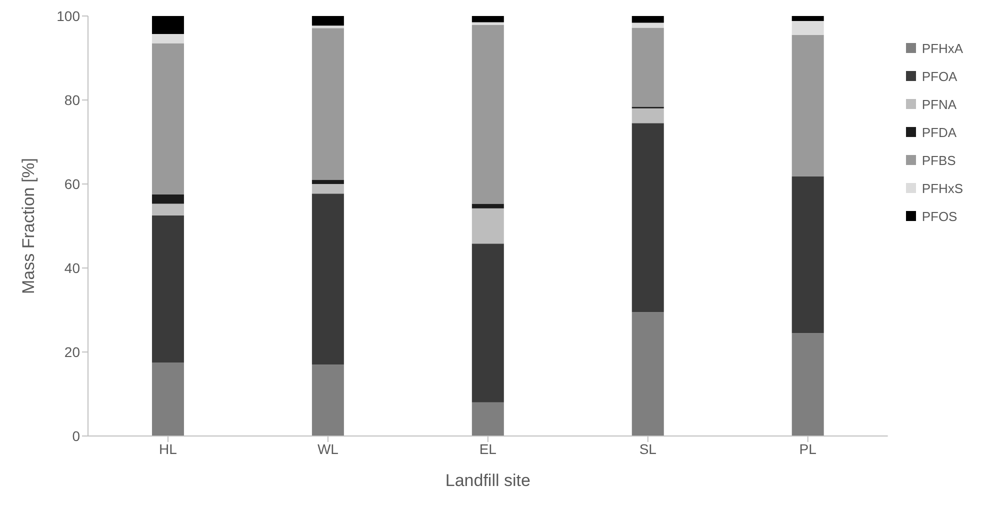  What do you see at coordinates (328, 448) in the screenshot?
I see `x-tick-label: WL` at bounding box center [328, 448].